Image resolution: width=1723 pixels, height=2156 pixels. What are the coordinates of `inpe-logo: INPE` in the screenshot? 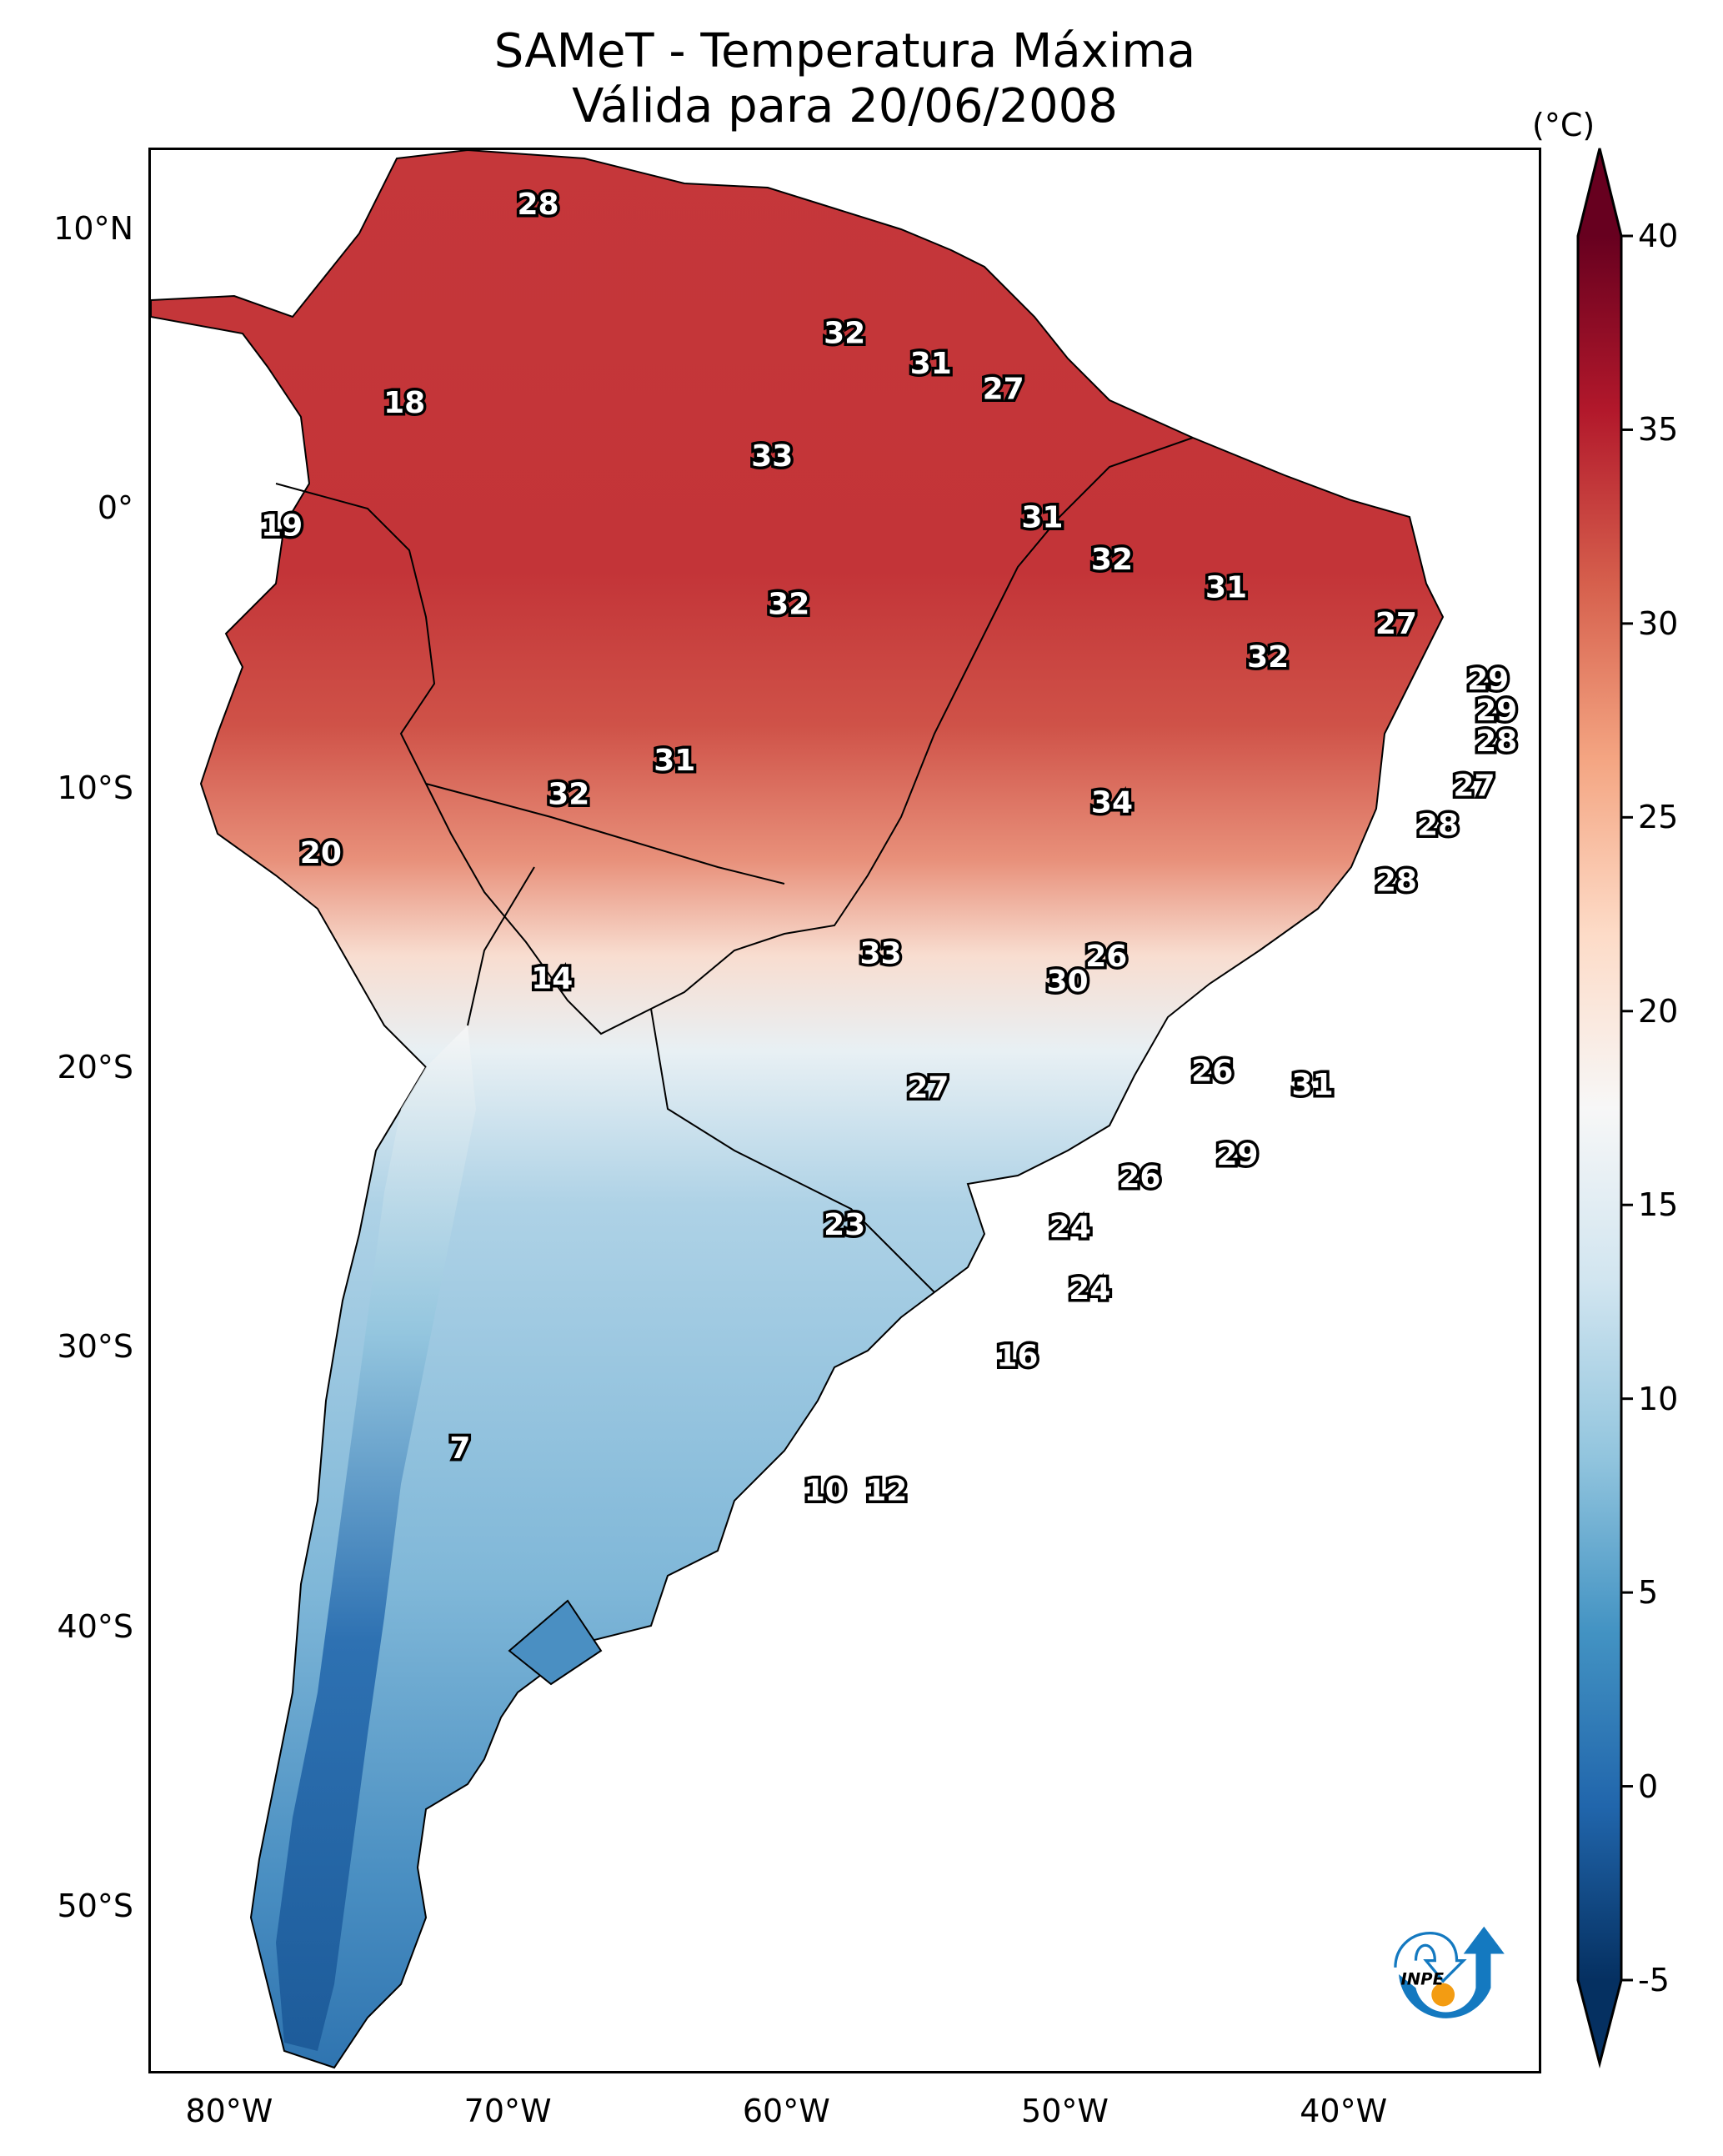 It's located at (1436, 1976).